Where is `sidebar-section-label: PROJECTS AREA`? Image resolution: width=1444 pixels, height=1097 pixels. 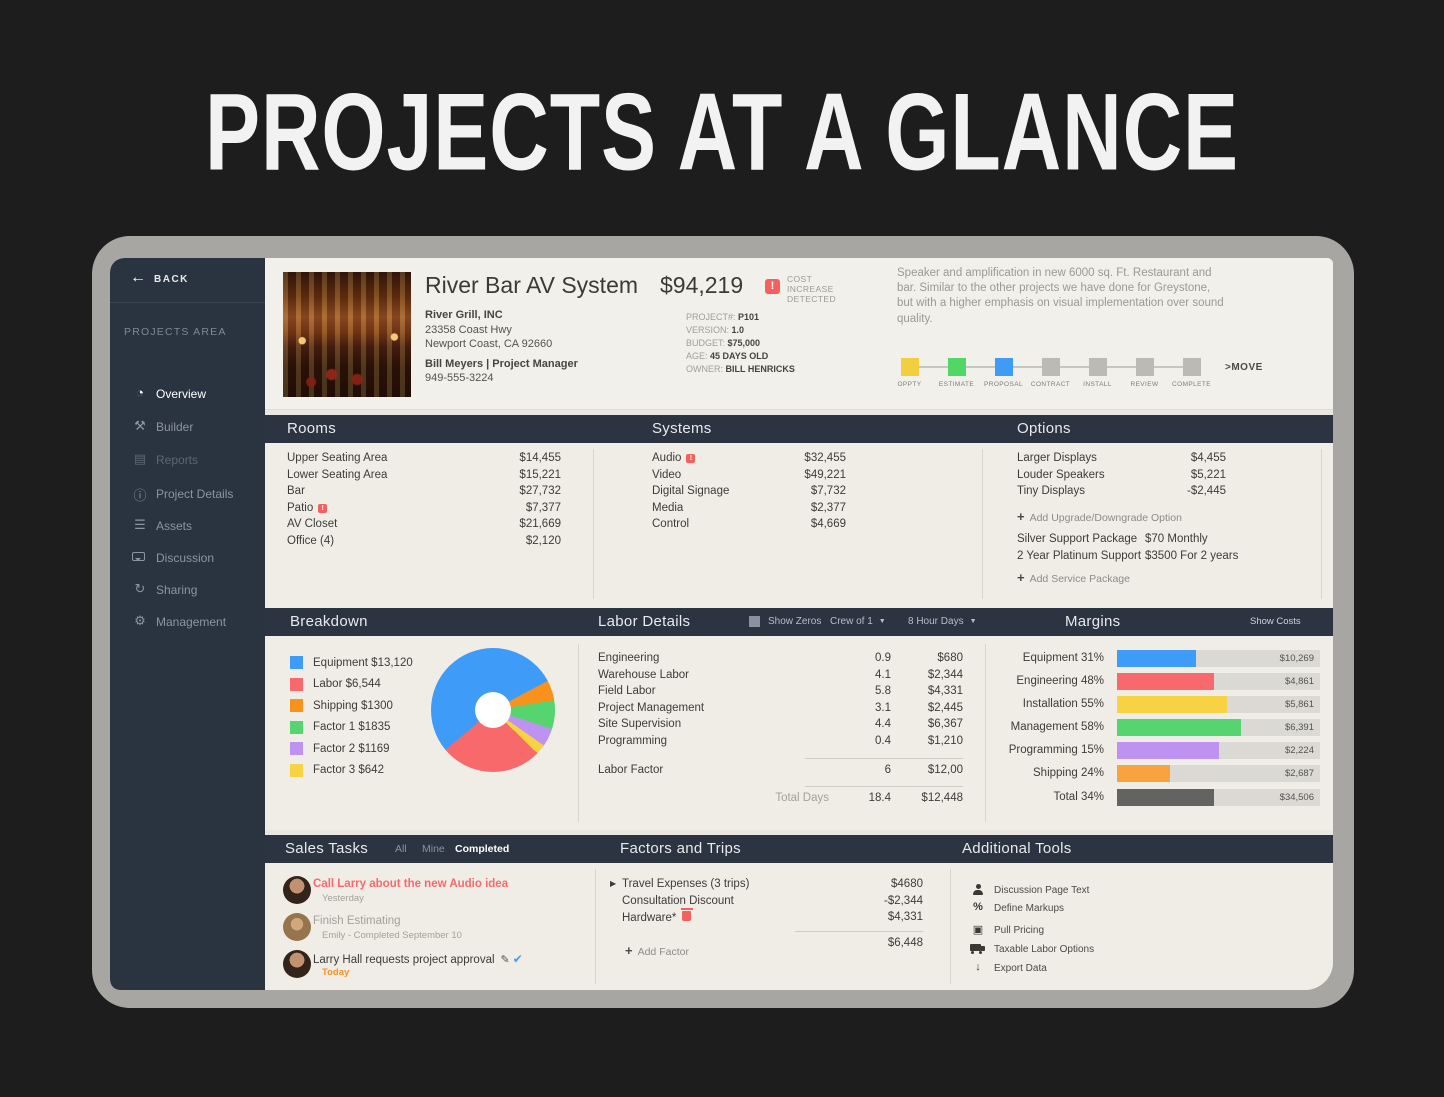
sidebar-section-label: PROJECTS AREA is located at coordinates (175, 332).